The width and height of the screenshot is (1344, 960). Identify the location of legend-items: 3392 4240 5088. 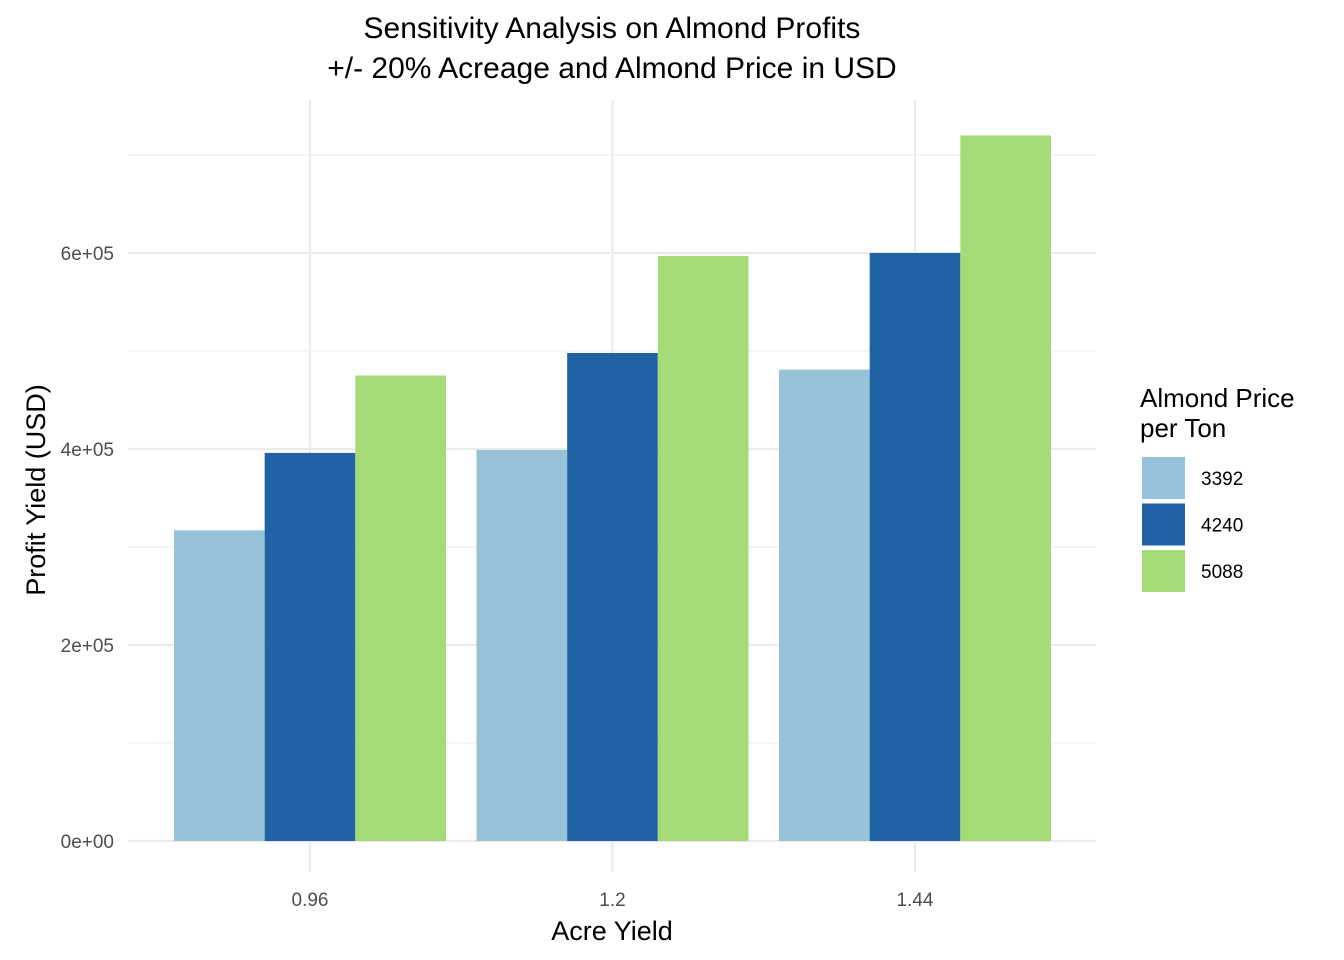
(1192, 524).